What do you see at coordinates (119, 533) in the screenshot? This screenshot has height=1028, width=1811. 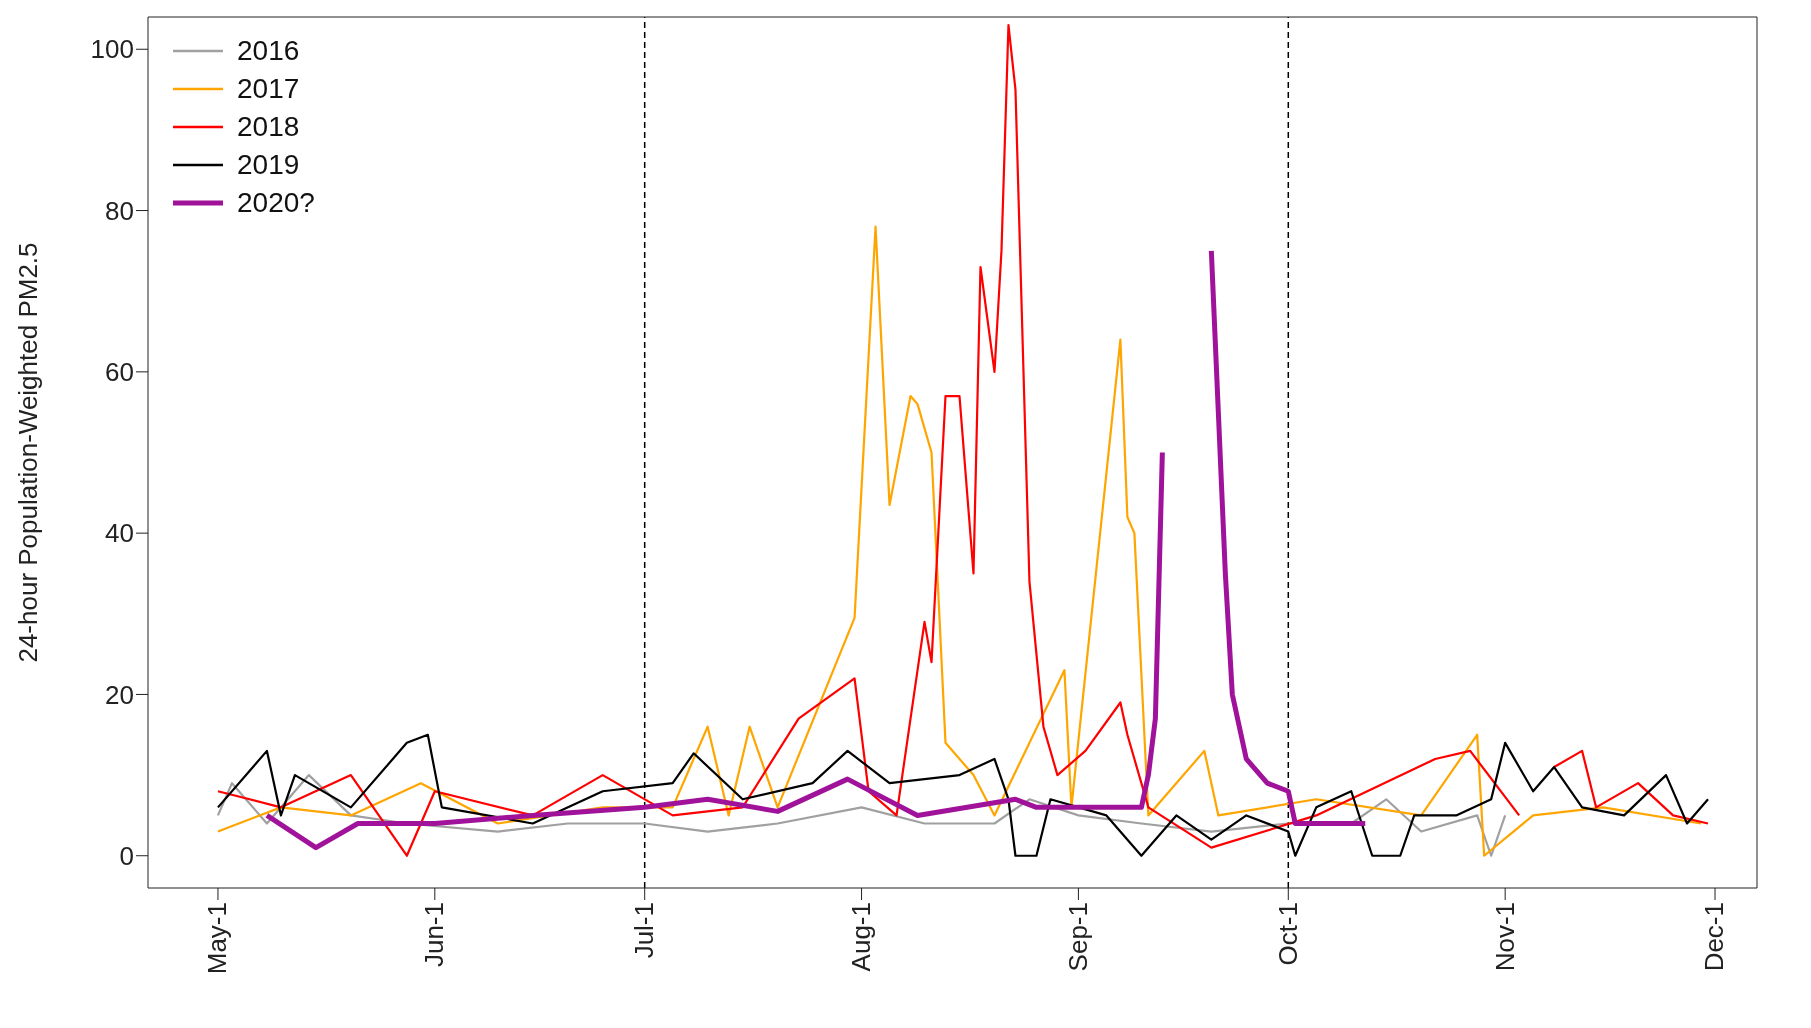 I see `y-tick-label: 40` at bounding box center [119, 533].